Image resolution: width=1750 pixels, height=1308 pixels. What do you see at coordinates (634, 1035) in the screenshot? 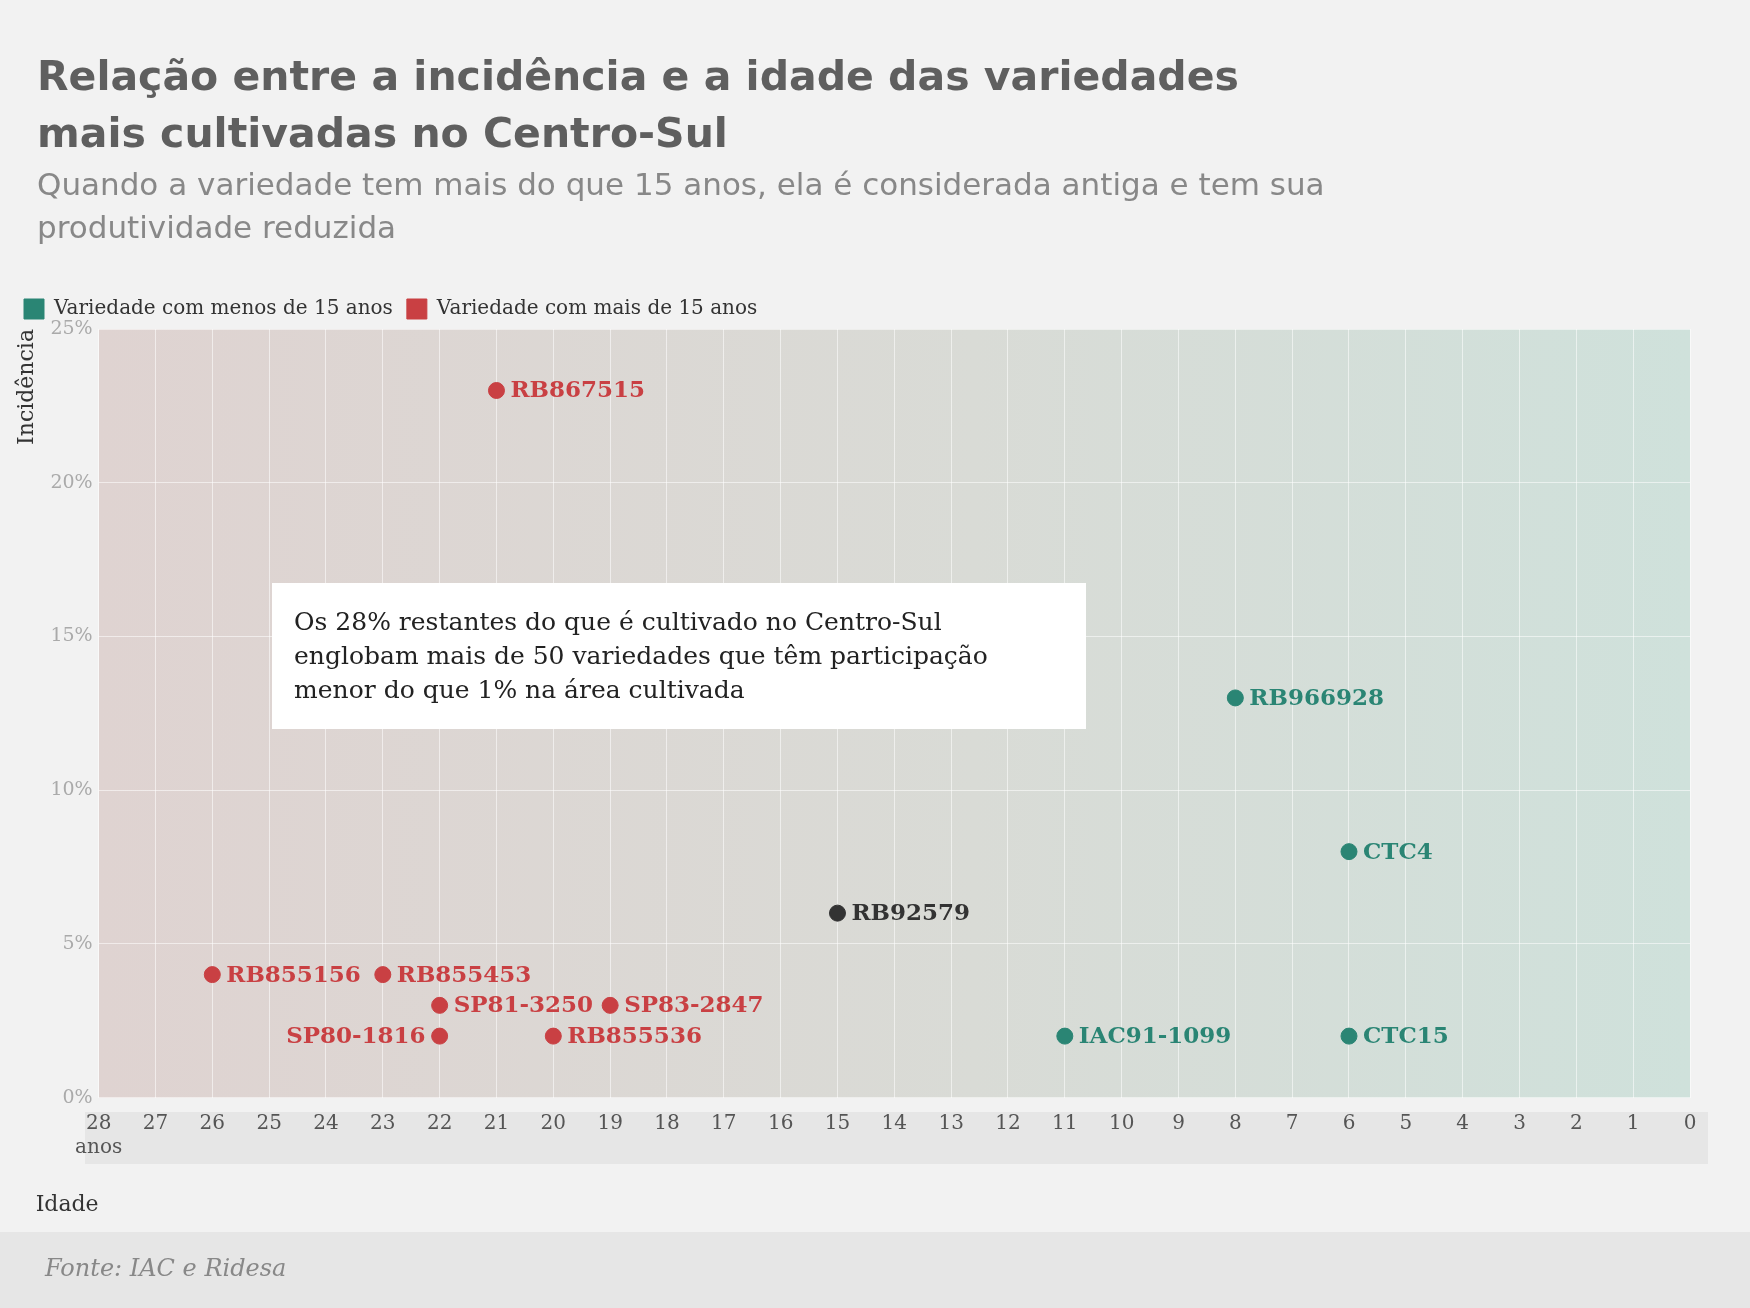
I see `data-label: RB855536` at bounding box center [634, 1035].